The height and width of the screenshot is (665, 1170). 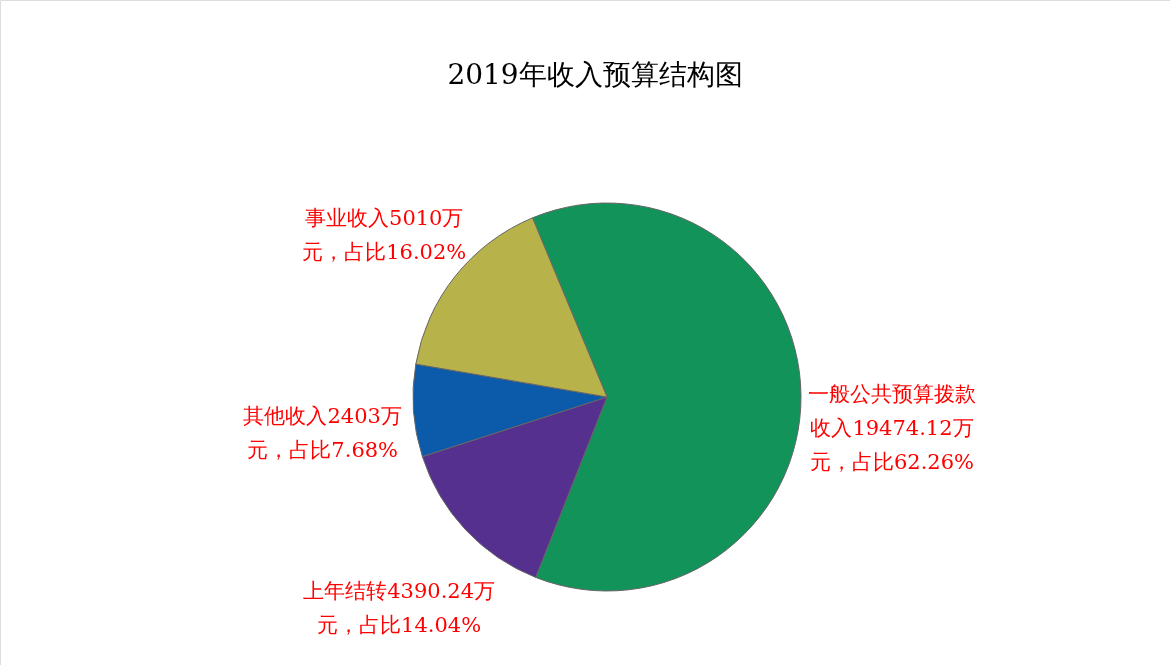 What do you see at coordinates (399, 607) in the screenshot?
I see `slice-label: 上年结转4390.24万元，占比14.04%` at bounding box center [399, 607].